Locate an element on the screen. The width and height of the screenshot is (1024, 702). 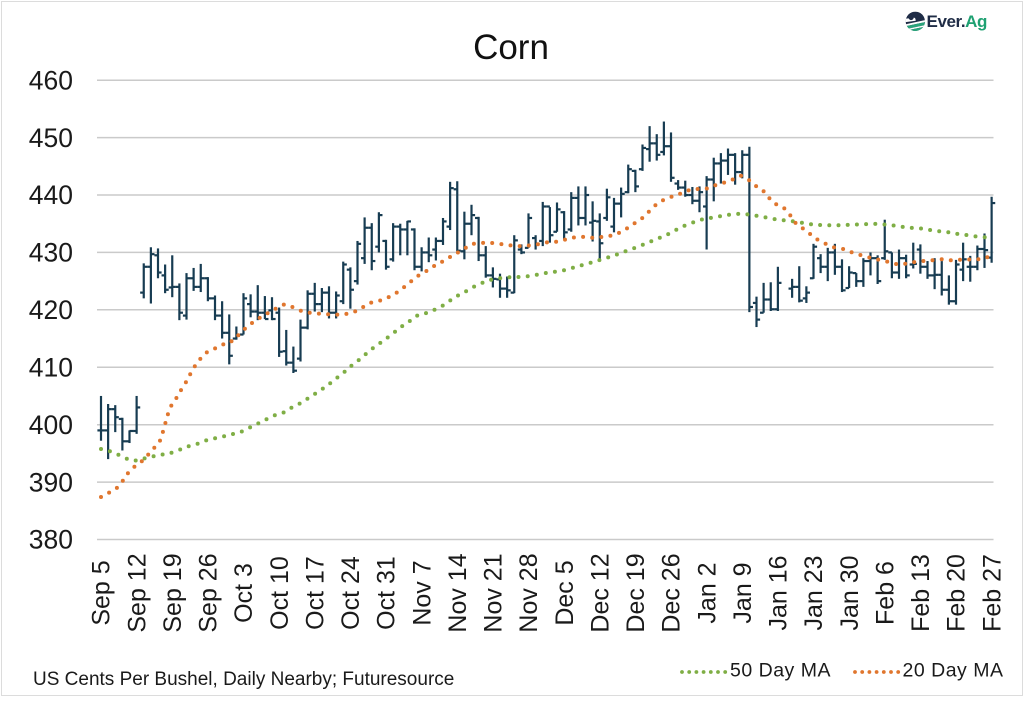
svg-text: 400 is located at coordinates (51, 425).